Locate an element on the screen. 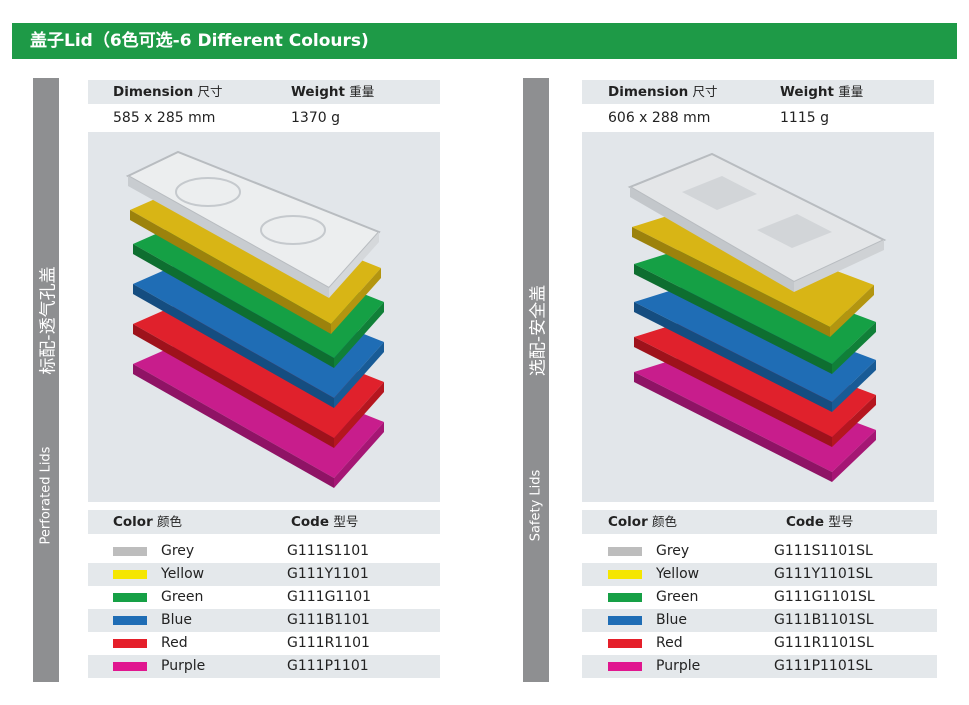 The image size is (969, 705). table-row: Grey G111S1101 is located at coordinates (264, 551).